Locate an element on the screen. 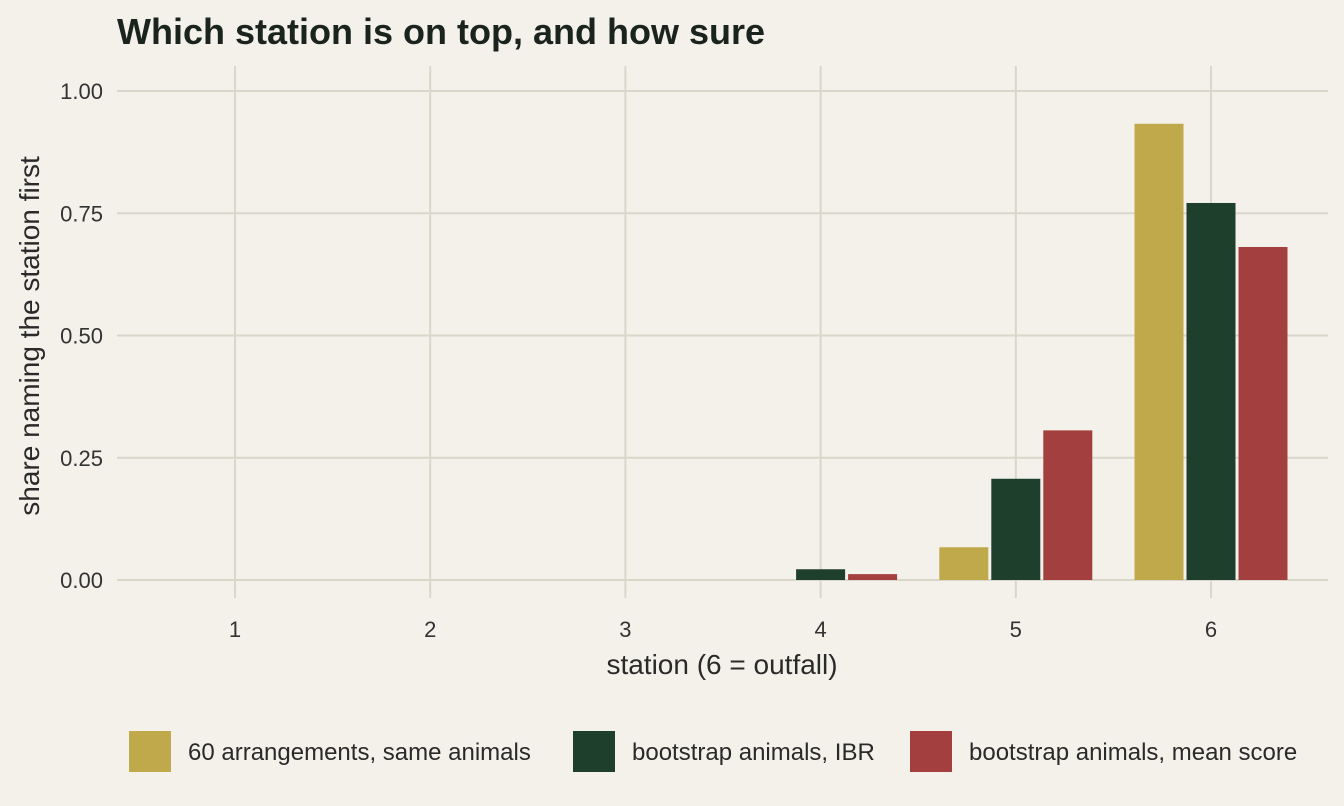 The width and height of the screenshot is (1344, 806). x-tick-label: 5 is located at coordinates (1016, 629).